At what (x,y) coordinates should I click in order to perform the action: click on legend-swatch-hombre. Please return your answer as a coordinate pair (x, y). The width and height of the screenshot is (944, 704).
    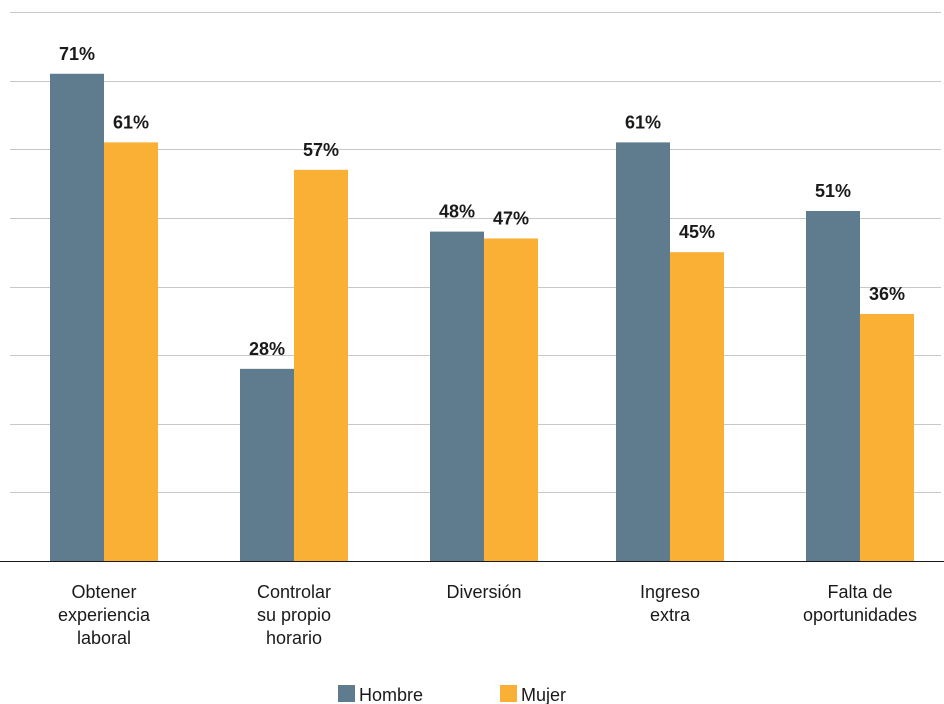
    Looking at the image, I should click on (346, 693).